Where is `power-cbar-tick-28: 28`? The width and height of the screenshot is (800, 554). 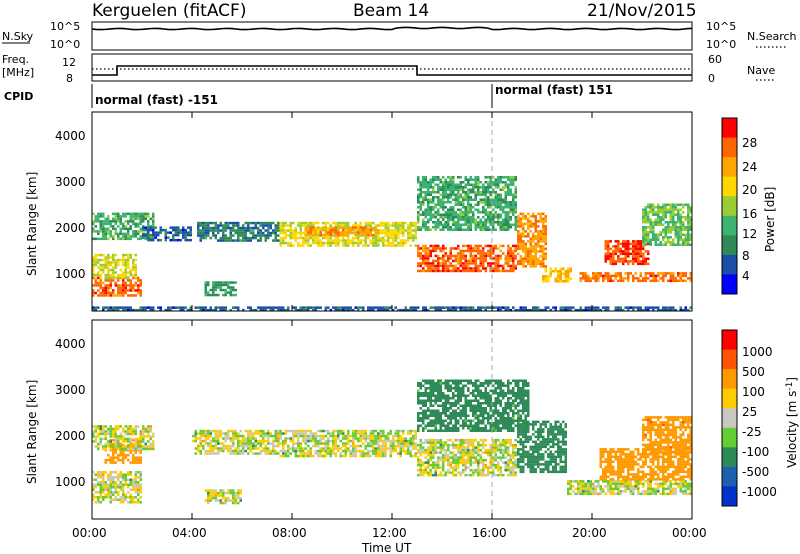 power-cbar-tick-28: 28 is located at coordinates (749, 143).